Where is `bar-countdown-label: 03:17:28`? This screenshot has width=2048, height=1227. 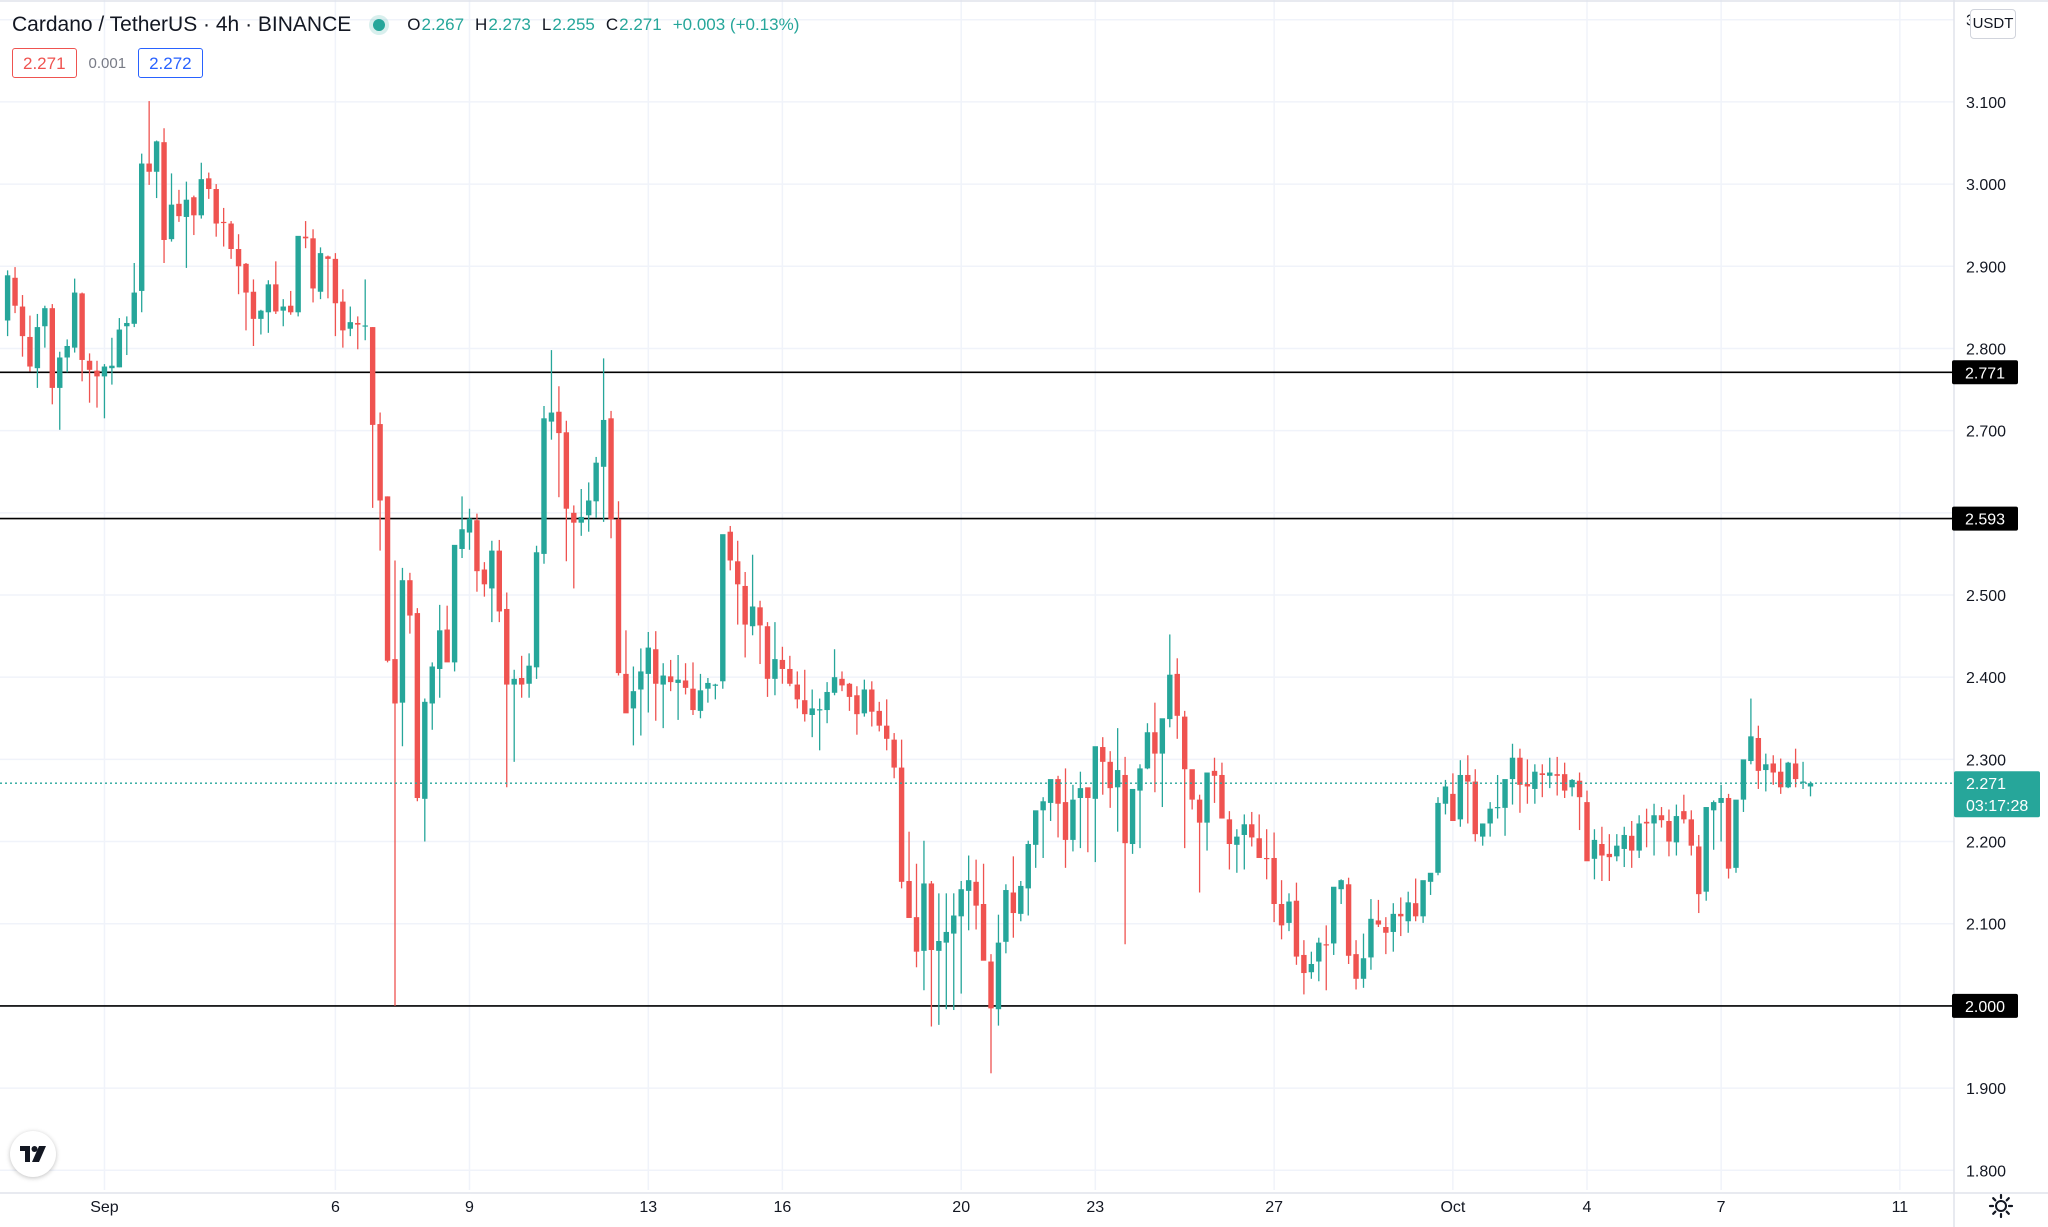
bar-countdown-label: 03:17:28 is located at coordinates (1997, 806).